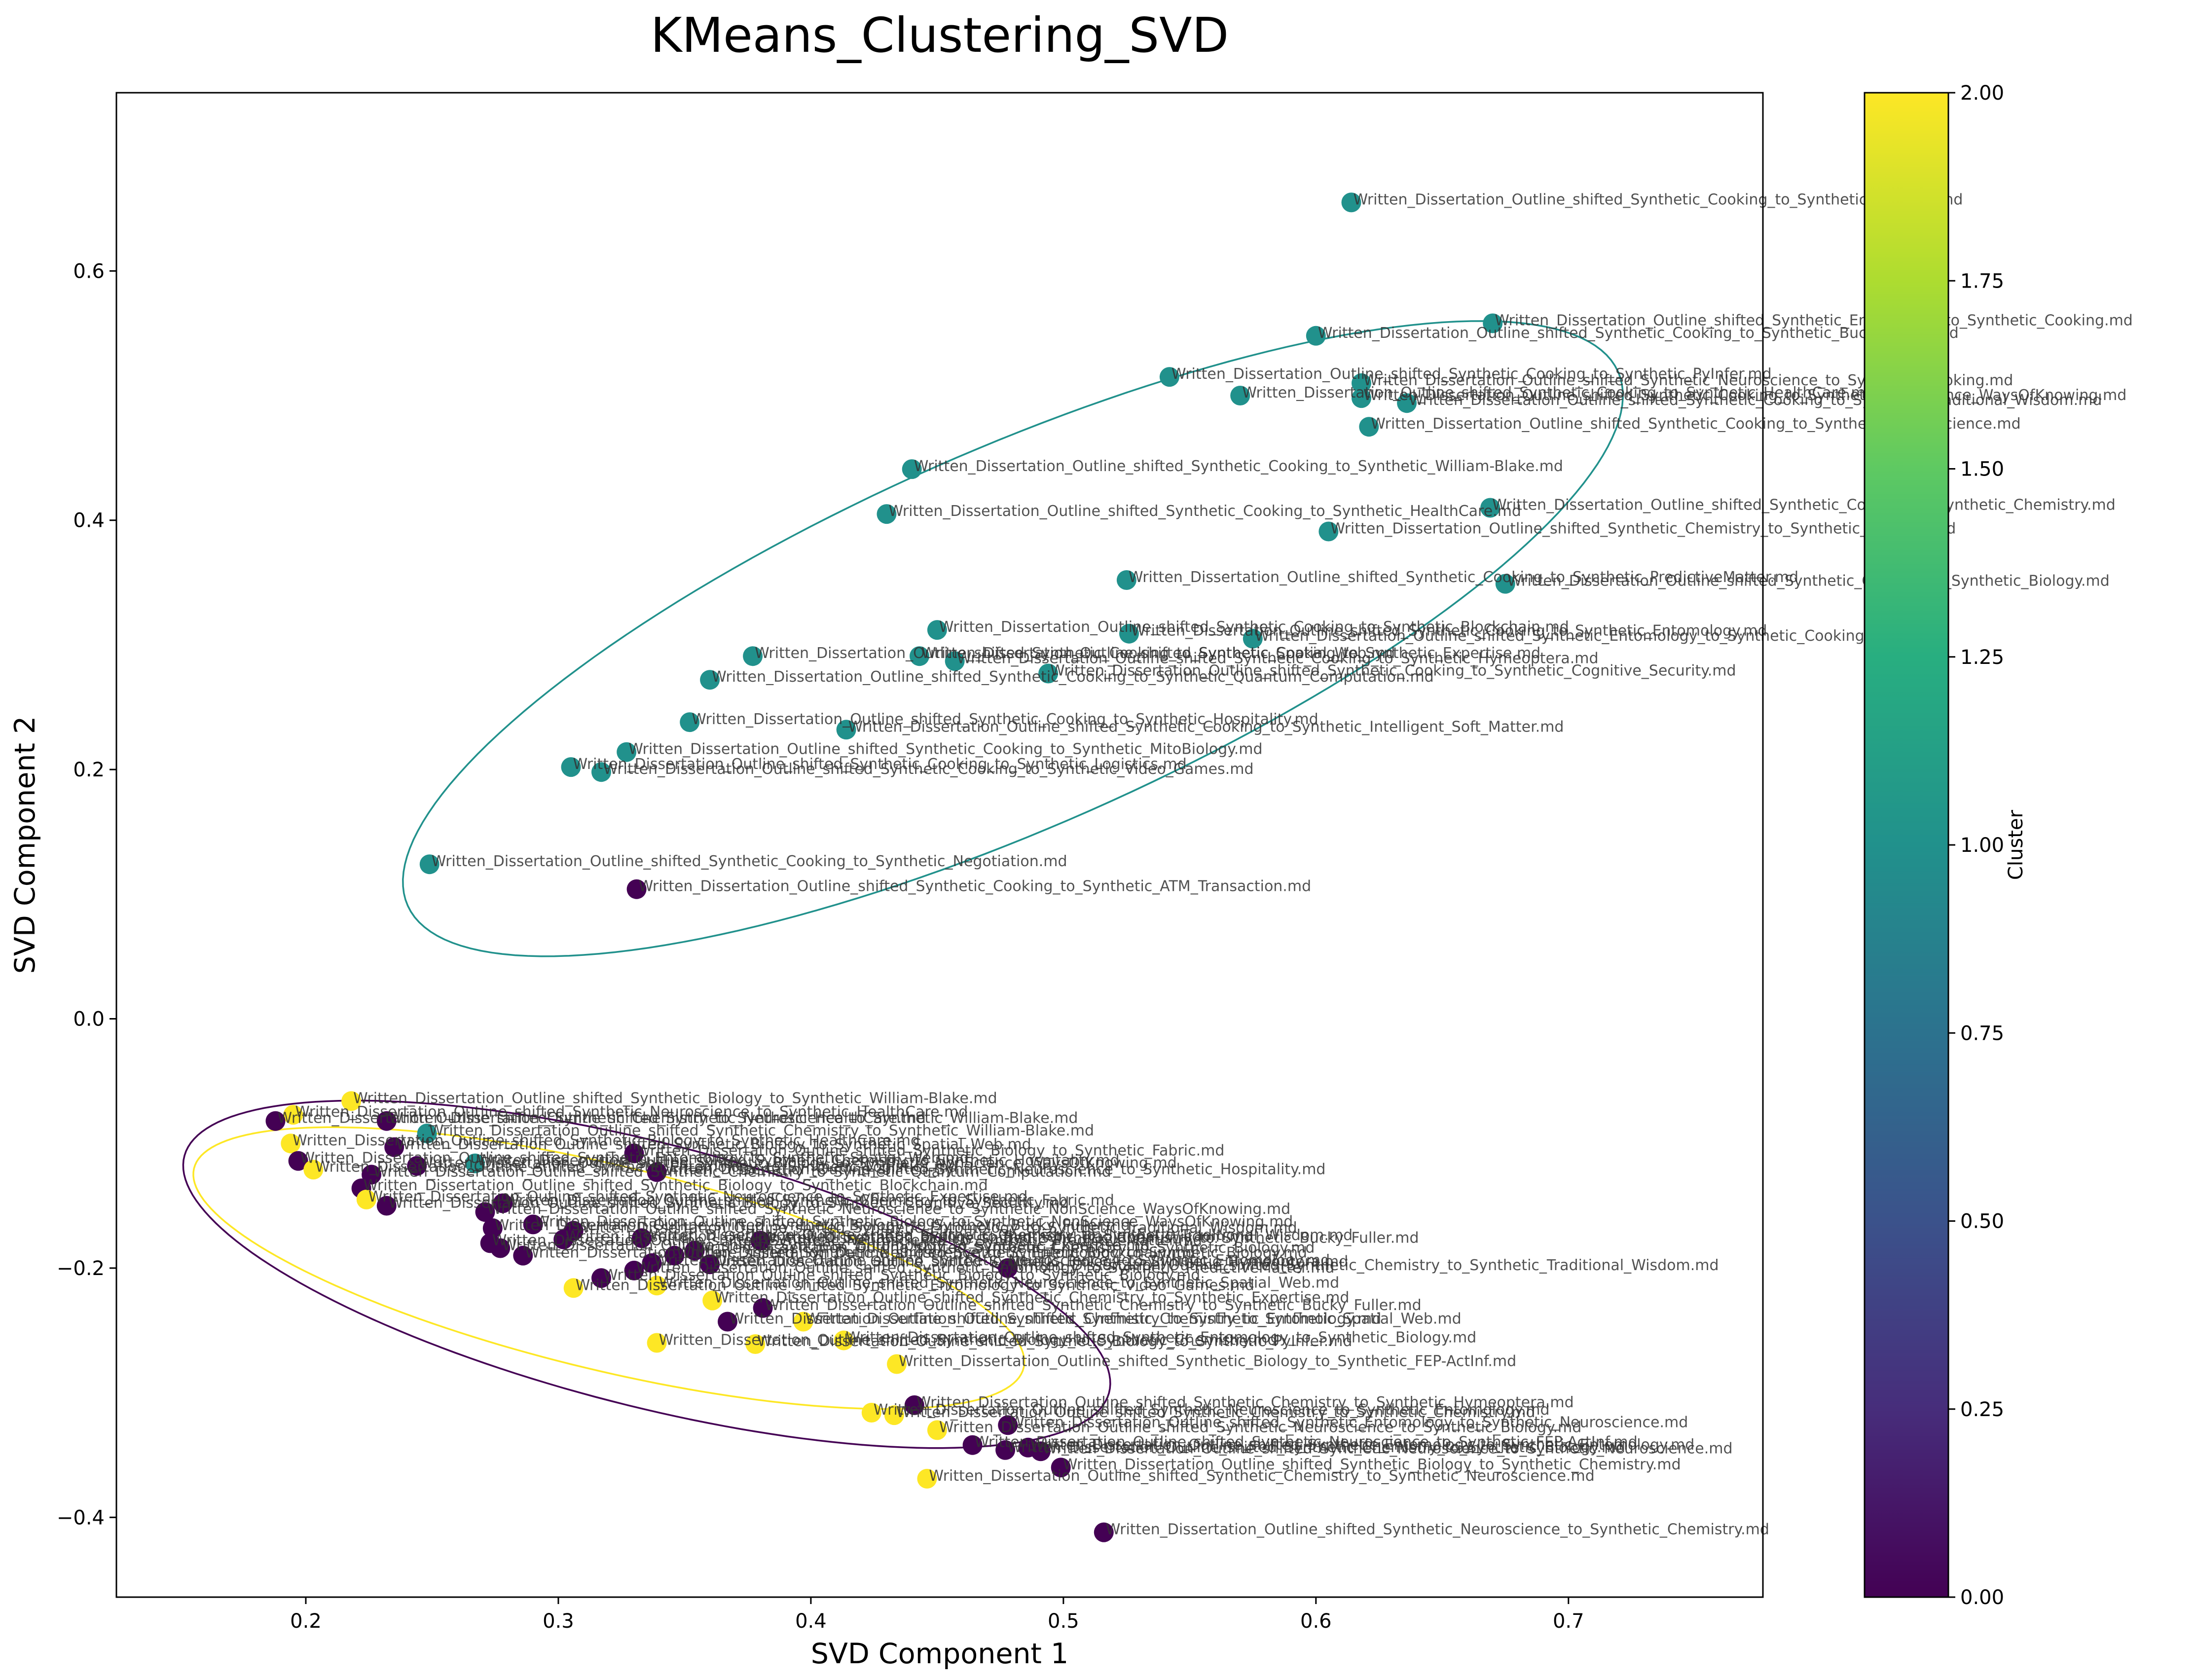  I want to click on x-tick-label: 0.6, so click(1316, 1621).